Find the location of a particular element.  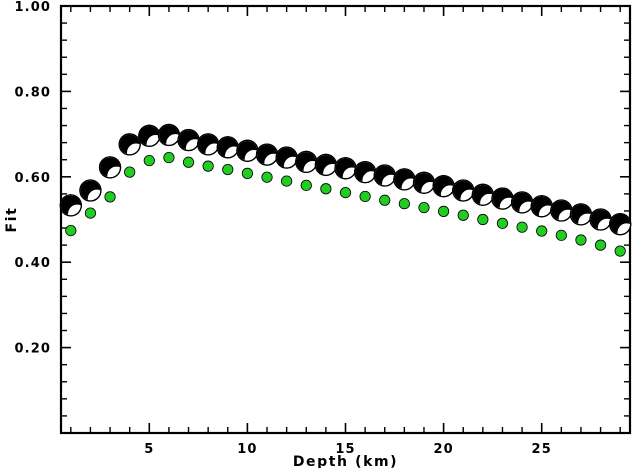

x-axis-title: Depth (km) is located at coordinates (345, 461).